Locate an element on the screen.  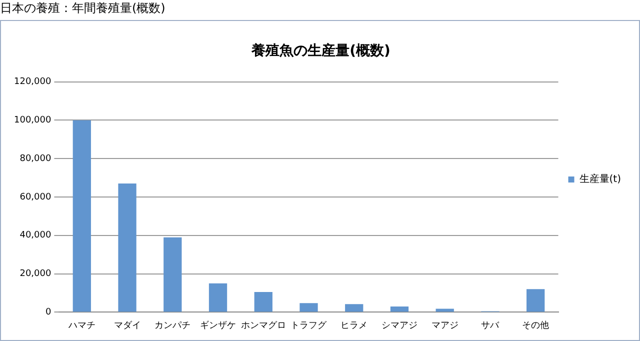
x-tick-label: ヒラメ is located at coordinates (354, 325).